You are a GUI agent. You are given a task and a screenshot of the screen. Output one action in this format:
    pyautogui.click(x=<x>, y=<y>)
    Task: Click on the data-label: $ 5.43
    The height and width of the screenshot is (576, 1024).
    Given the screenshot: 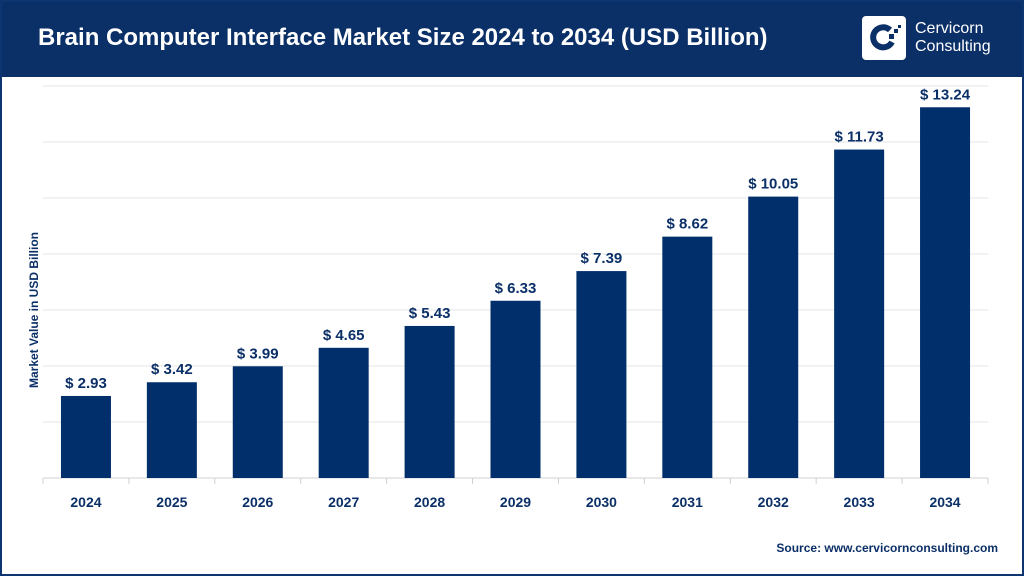 What is the action you would take?
    pyautogui.click(x=430, y=313)
    